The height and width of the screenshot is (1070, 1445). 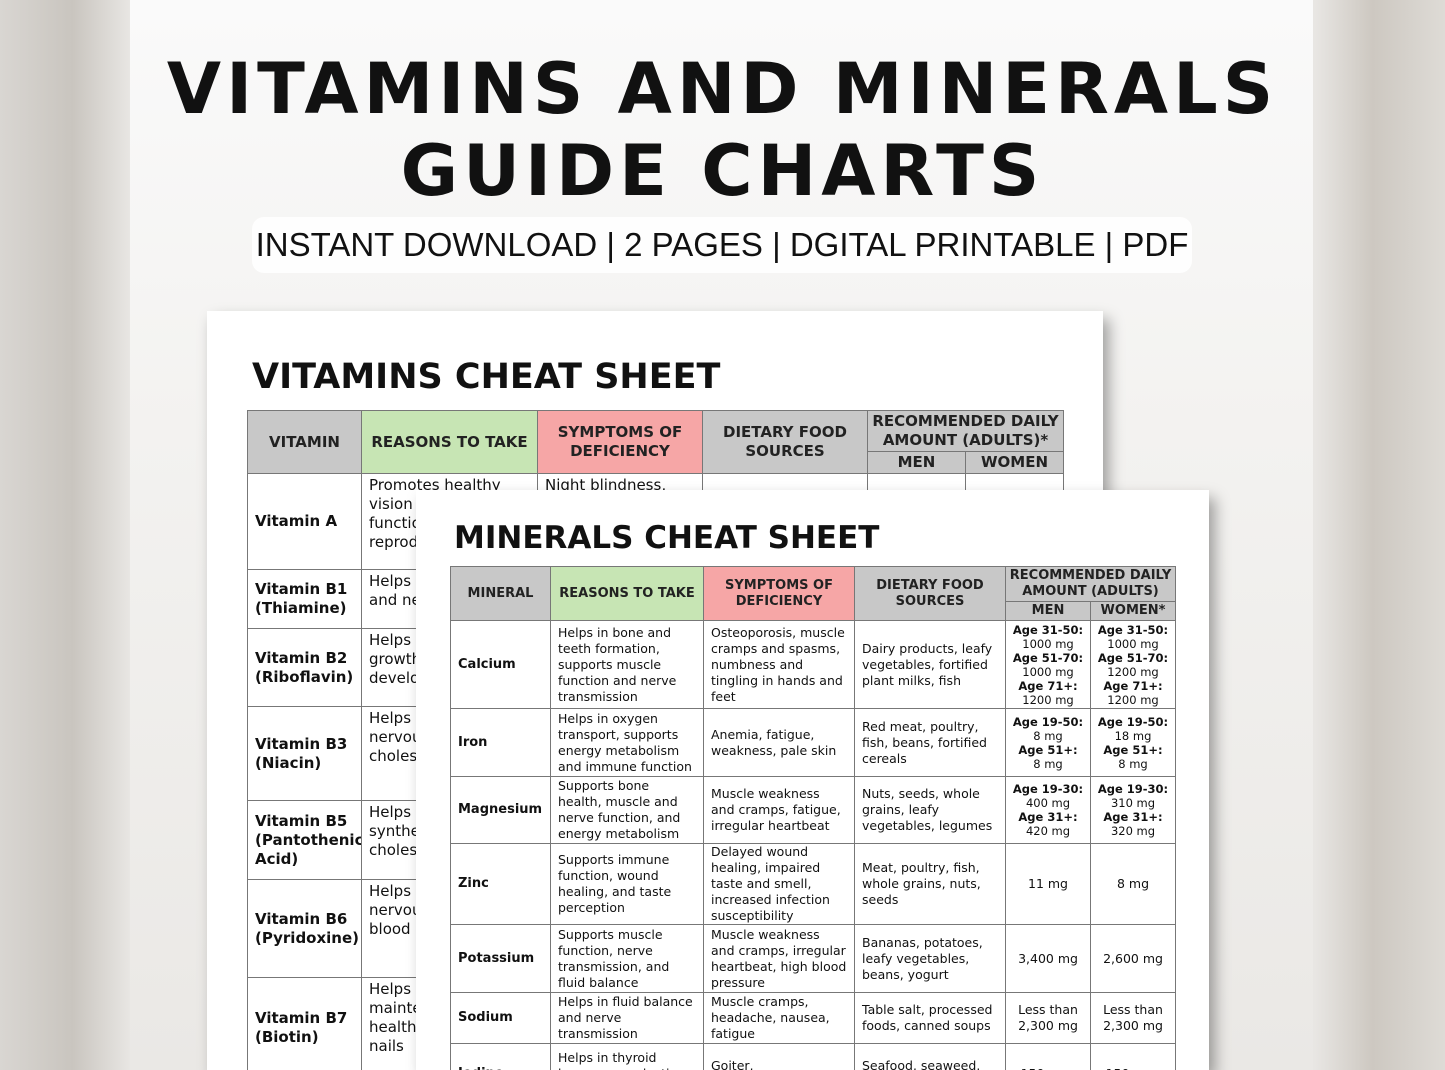 What do you see at coordinates (1048, 884) in the screenshot?
I see `cell: 11 mg` at bounding box center [1048, 884].